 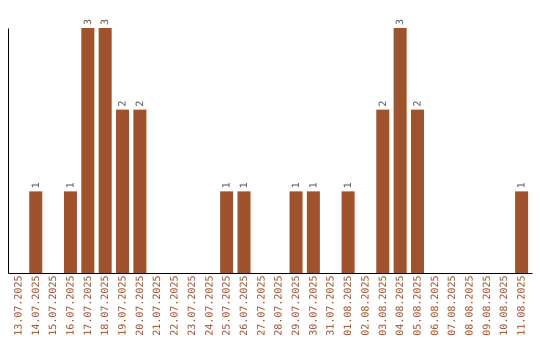 What do you see at coordinates (88, 306) in the screenshot?
I see `x-tick-label: 17.07.2025` at bounding box center [88, 306].